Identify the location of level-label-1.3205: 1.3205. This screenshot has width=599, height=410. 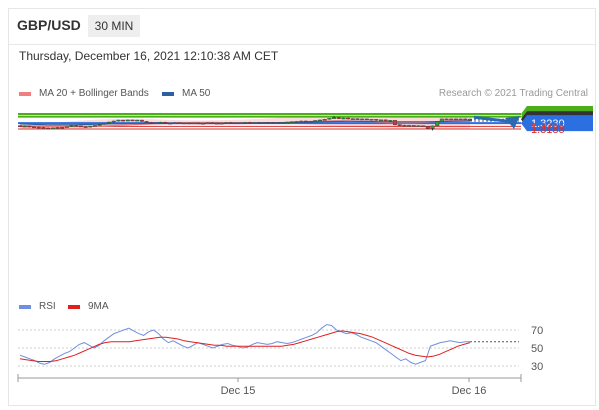
(548, 127).